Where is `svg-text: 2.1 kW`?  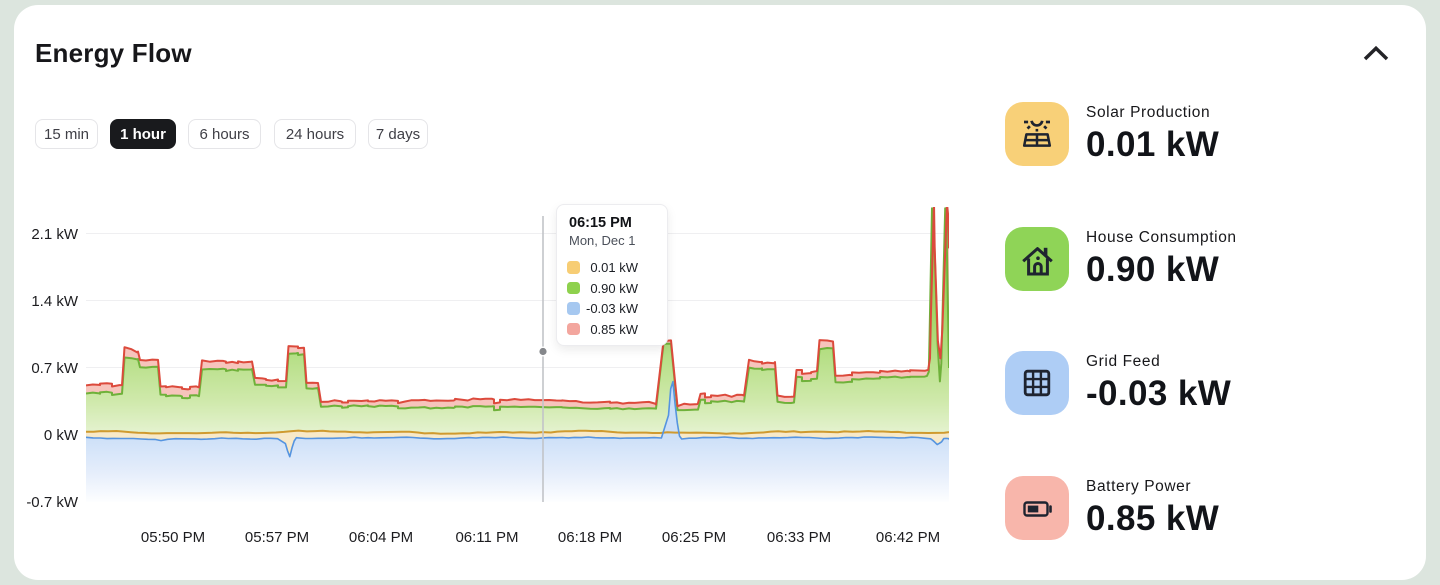
svg-text: 2.1 kW is located at coordinates (55, 234).